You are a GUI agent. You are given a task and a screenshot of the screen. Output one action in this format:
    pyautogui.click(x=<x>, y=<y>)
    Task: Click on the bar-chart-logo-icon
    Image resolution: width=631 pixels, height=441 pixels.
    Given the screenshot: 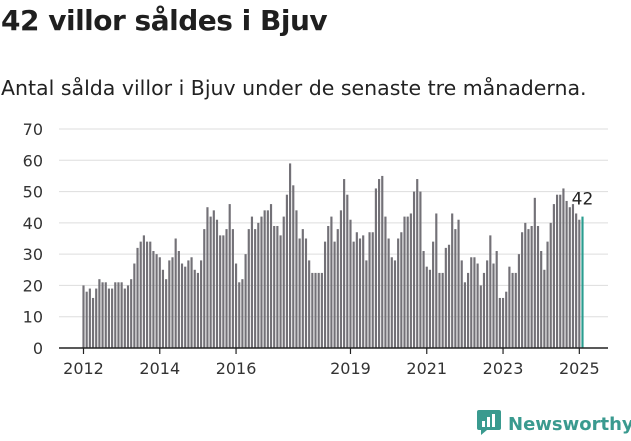 What is the action you would take?
    pyautogui.click(x=489, y=424)
    